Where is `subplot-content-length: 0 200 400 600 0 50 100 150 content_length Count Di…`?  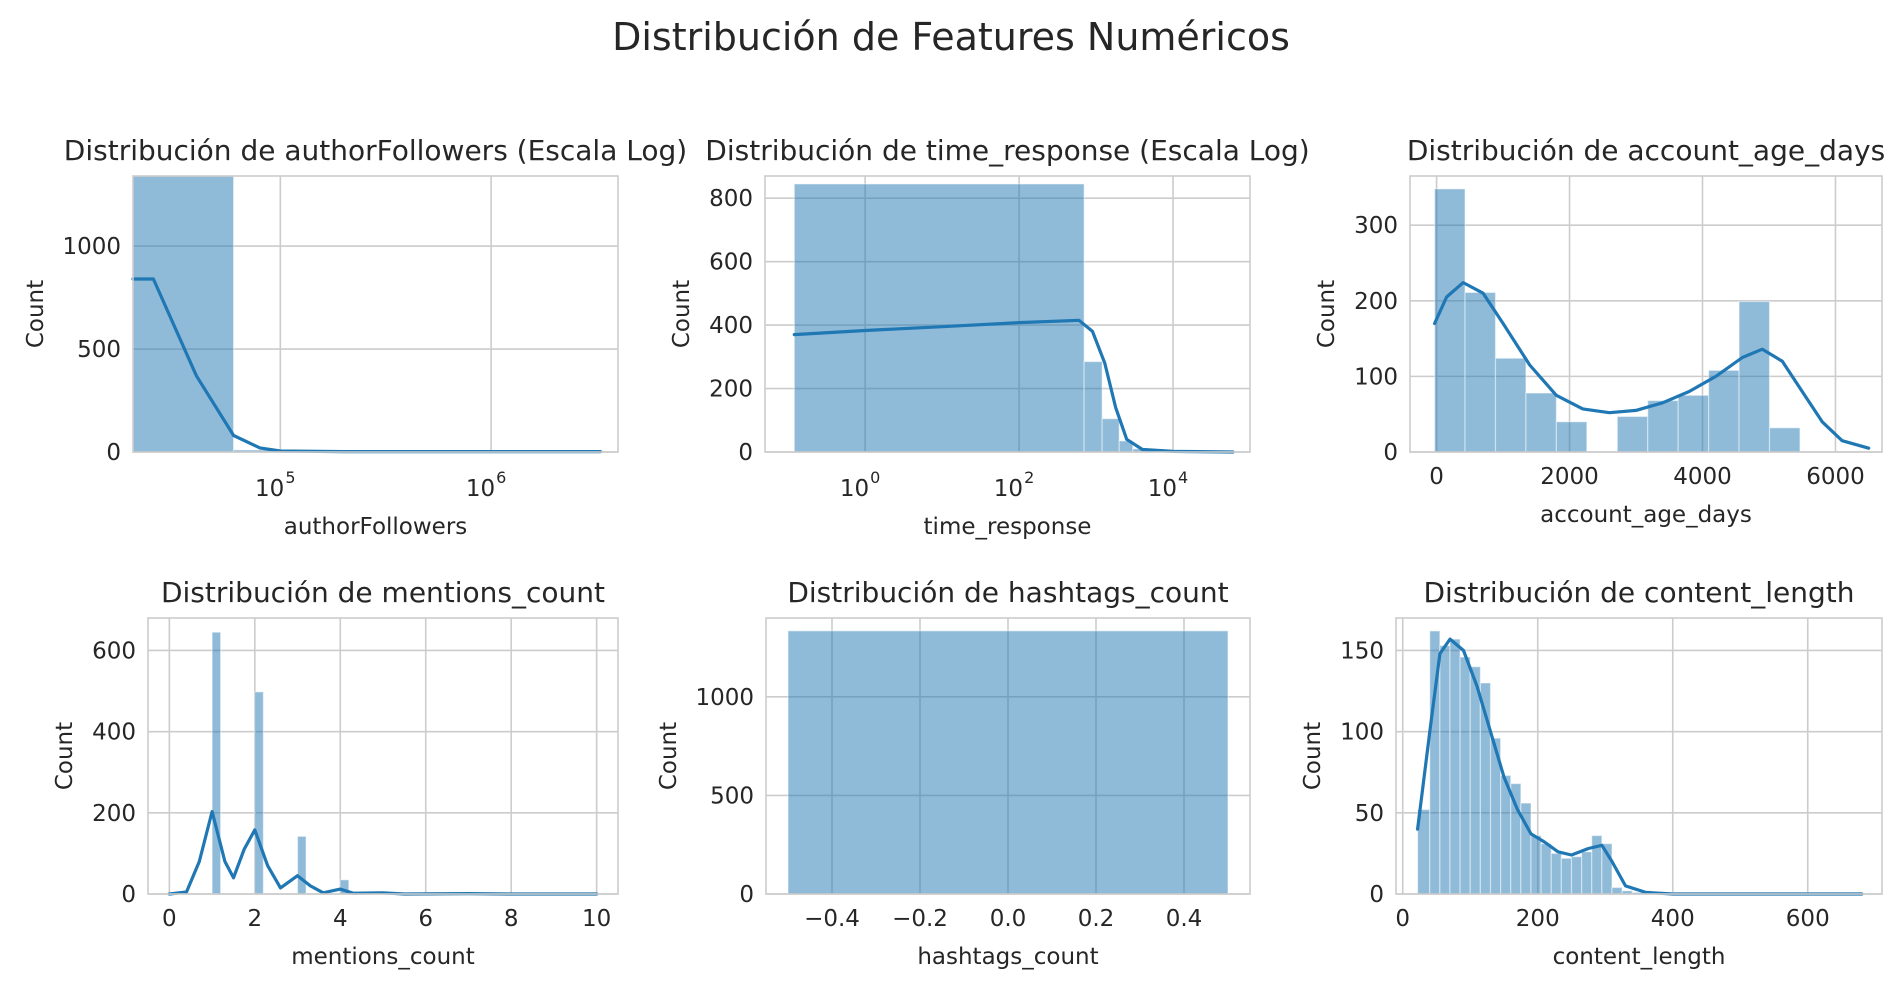 subplot-content-length: 0 200 400 600 0 50 100 150 content_length Count Di… is located at coordinates (1591, 773).